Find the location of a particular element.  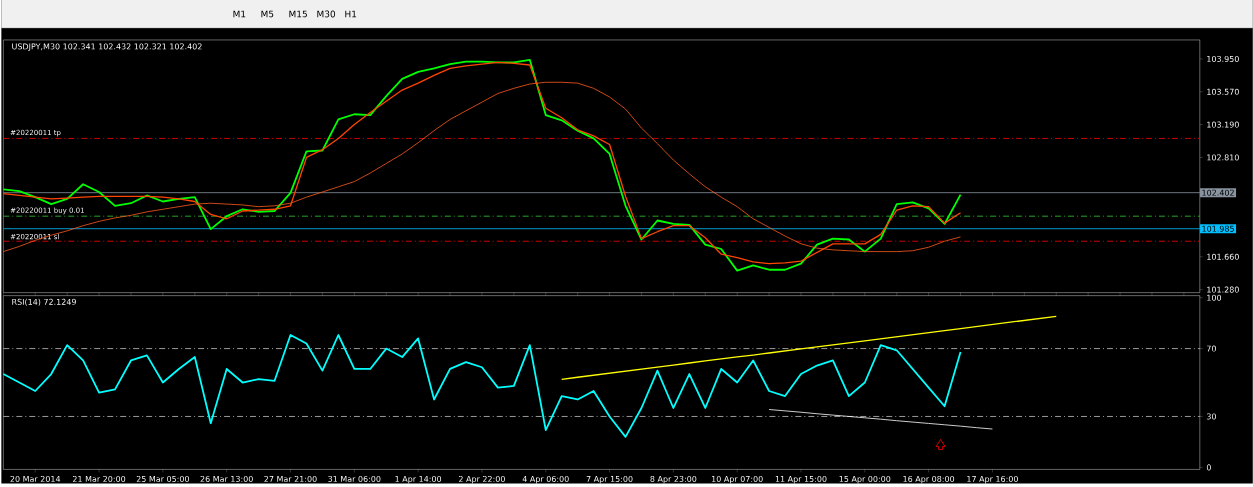

text: M1 is located at coordinates (239, 14).